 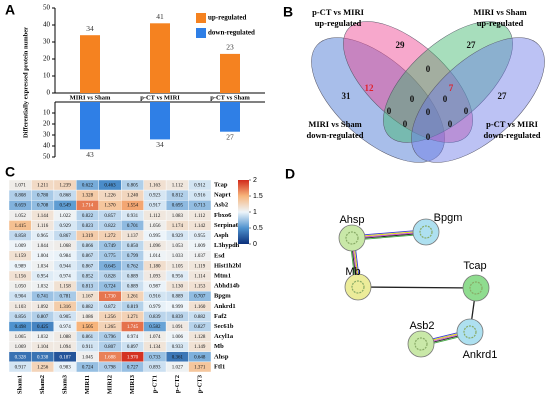 What do you see at coordinates (133, 327) in the screenshot?
I see `cell-label: 1.745` at bounding box center [133, 327].